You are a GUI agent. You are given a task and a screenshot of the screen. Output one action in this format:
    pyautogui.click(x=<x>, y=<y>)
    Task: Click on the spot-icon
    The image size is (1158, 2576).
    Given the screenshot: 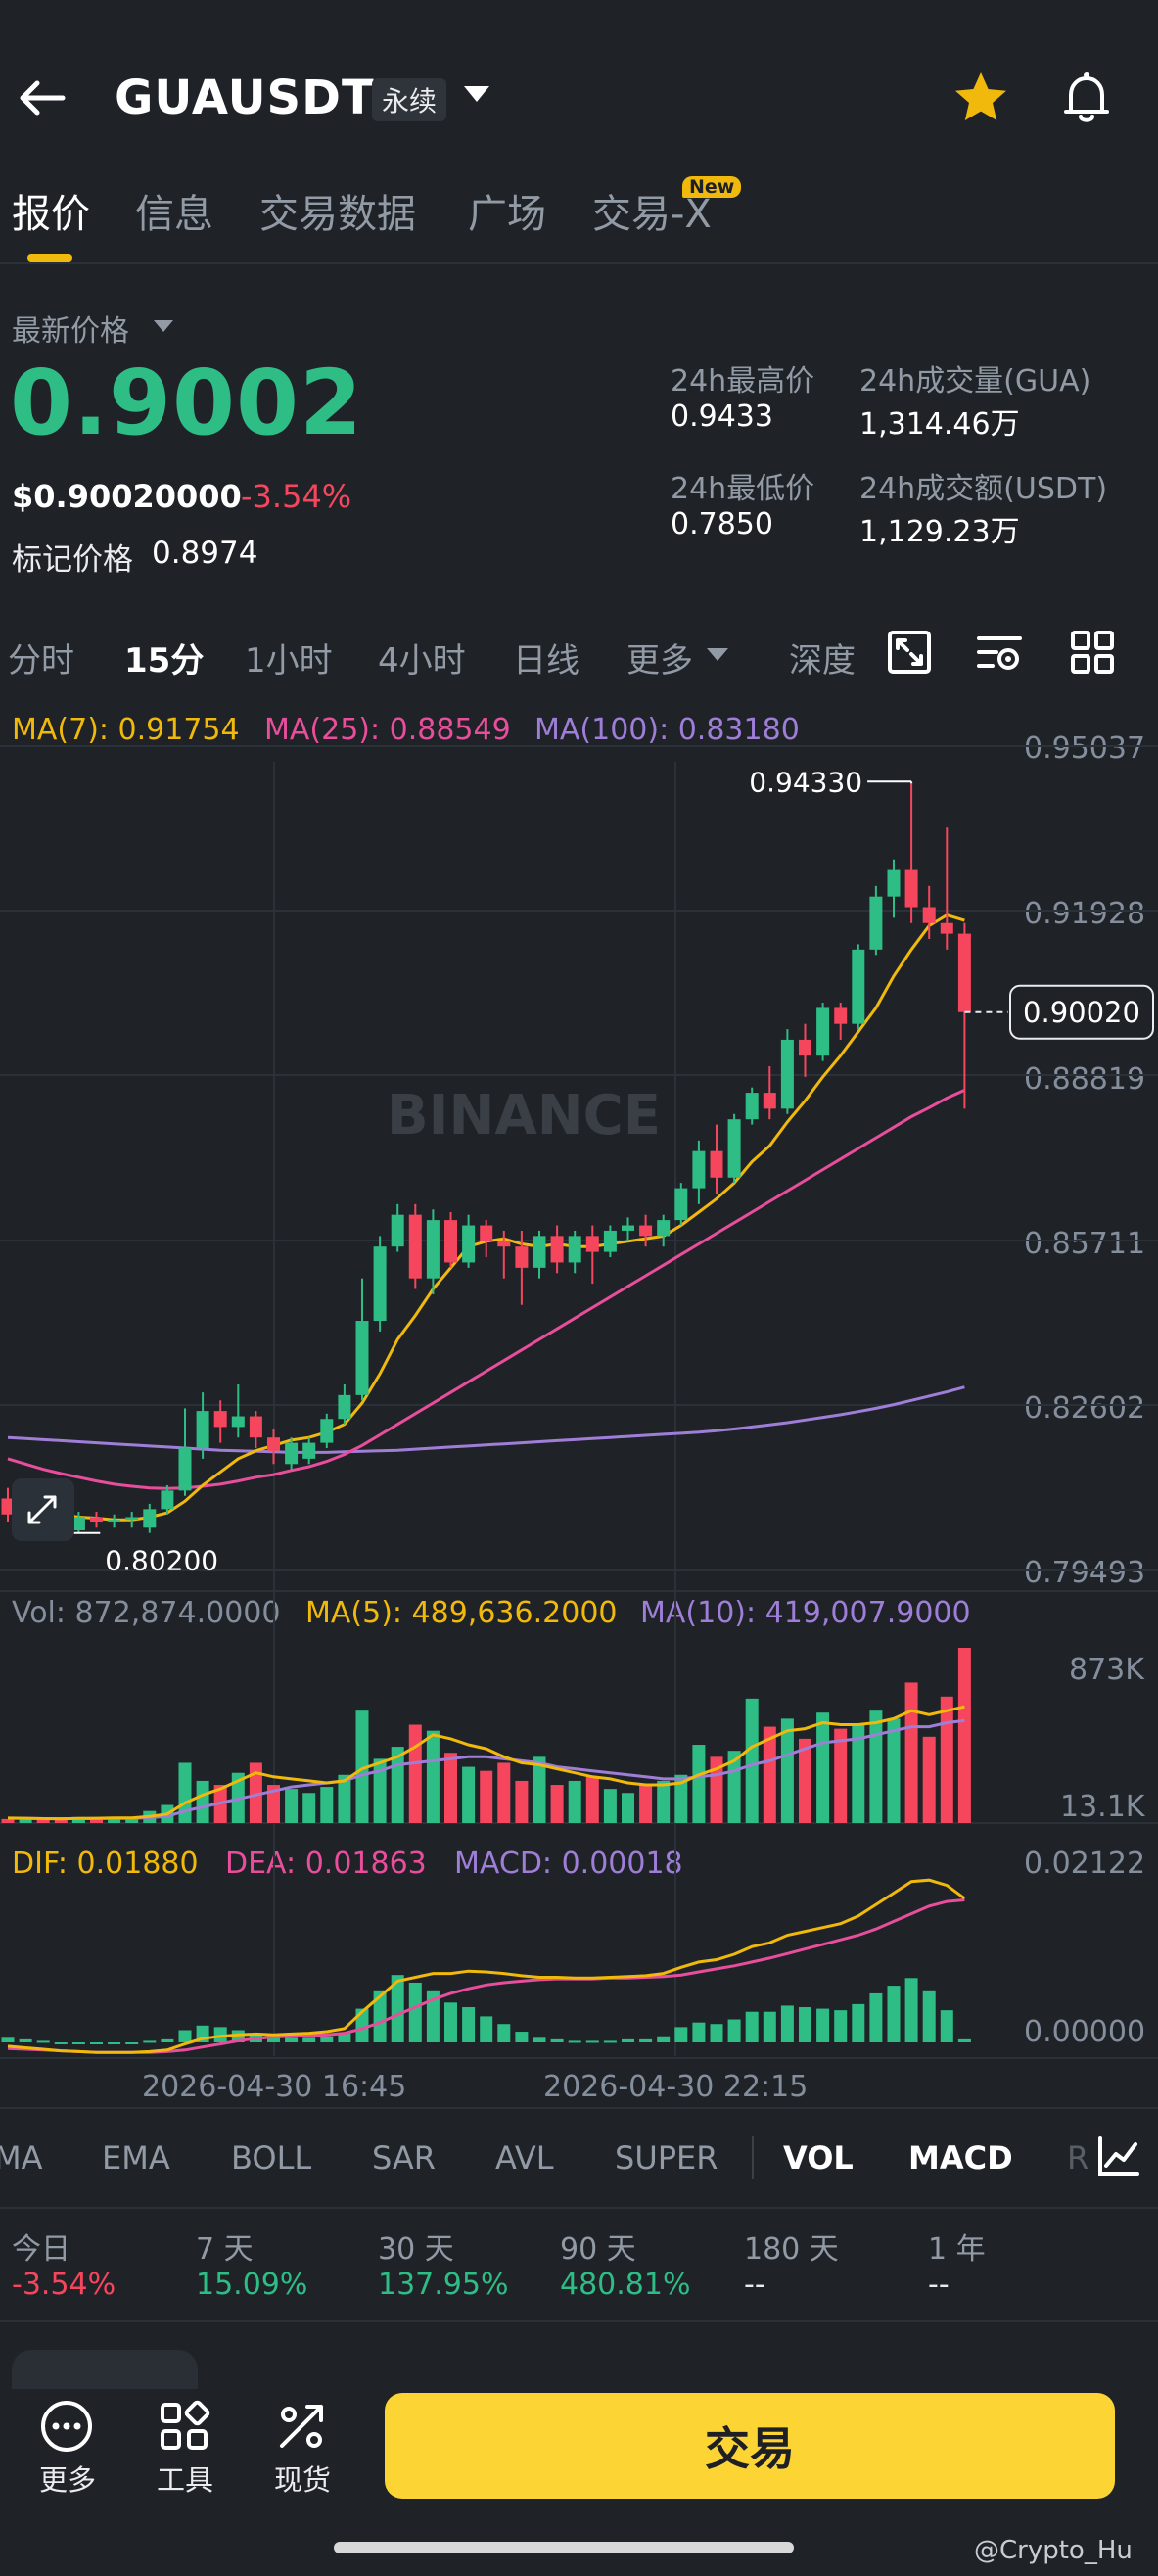 What is the action you would take?
    pyautogui.click(x=301, y=2426)
    